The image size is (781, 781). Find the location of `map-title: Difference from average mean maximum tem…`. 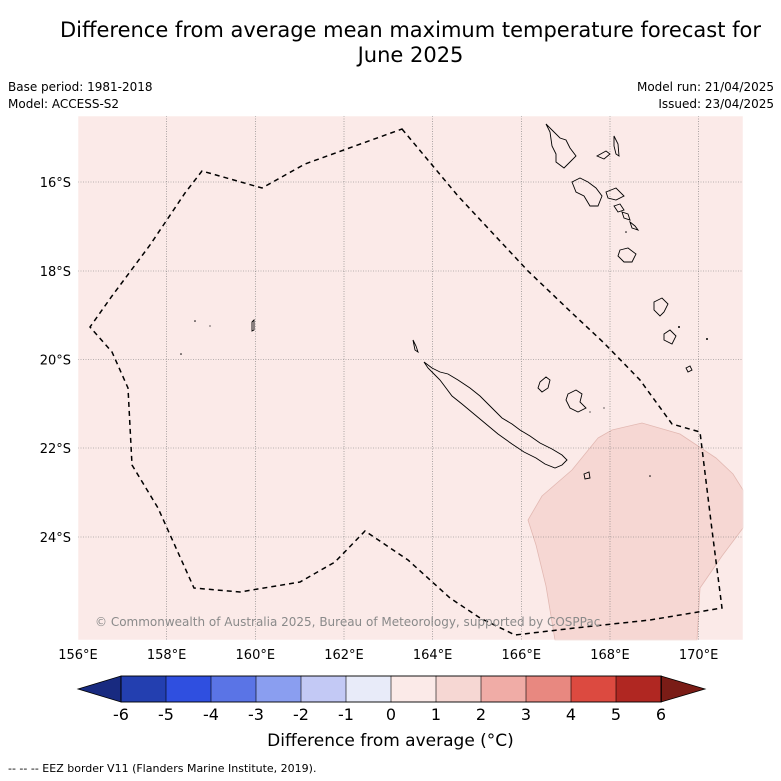

map-title: Difference from average mean maximum tem… is located at coordinates (390, 43).